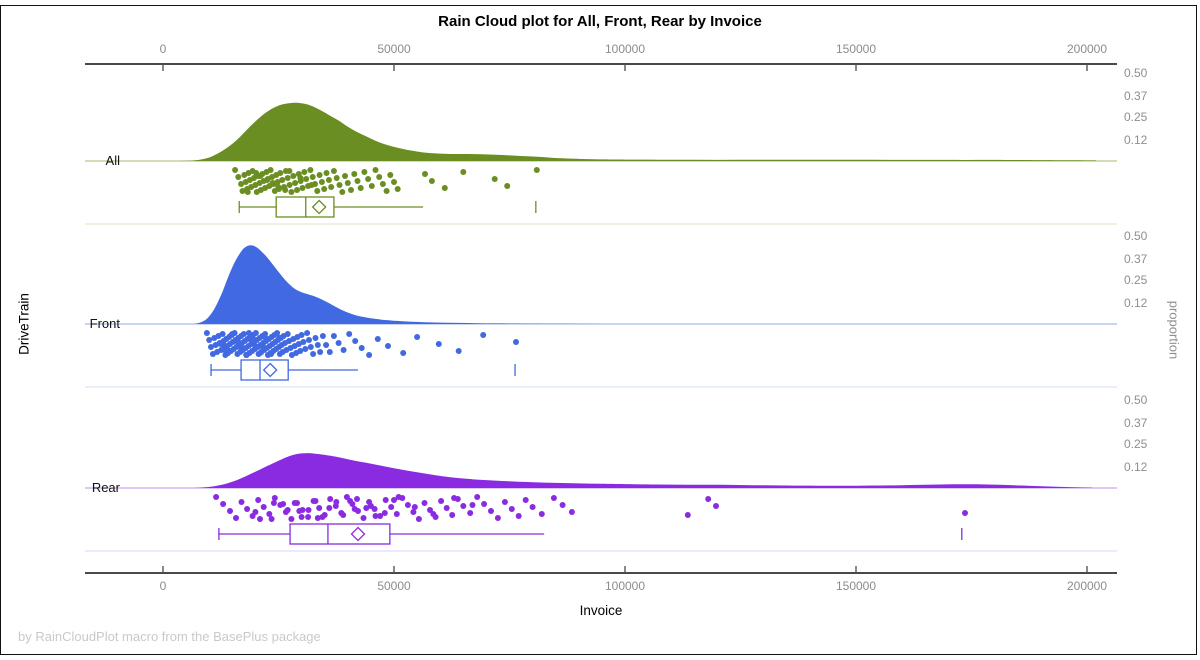 Image resolution: width=1200 pixels, height=660 pixels. Describe the element at coordinates (1136, 258) in the screenshot. I see `proportion-tick-label: 0.37` at that location.